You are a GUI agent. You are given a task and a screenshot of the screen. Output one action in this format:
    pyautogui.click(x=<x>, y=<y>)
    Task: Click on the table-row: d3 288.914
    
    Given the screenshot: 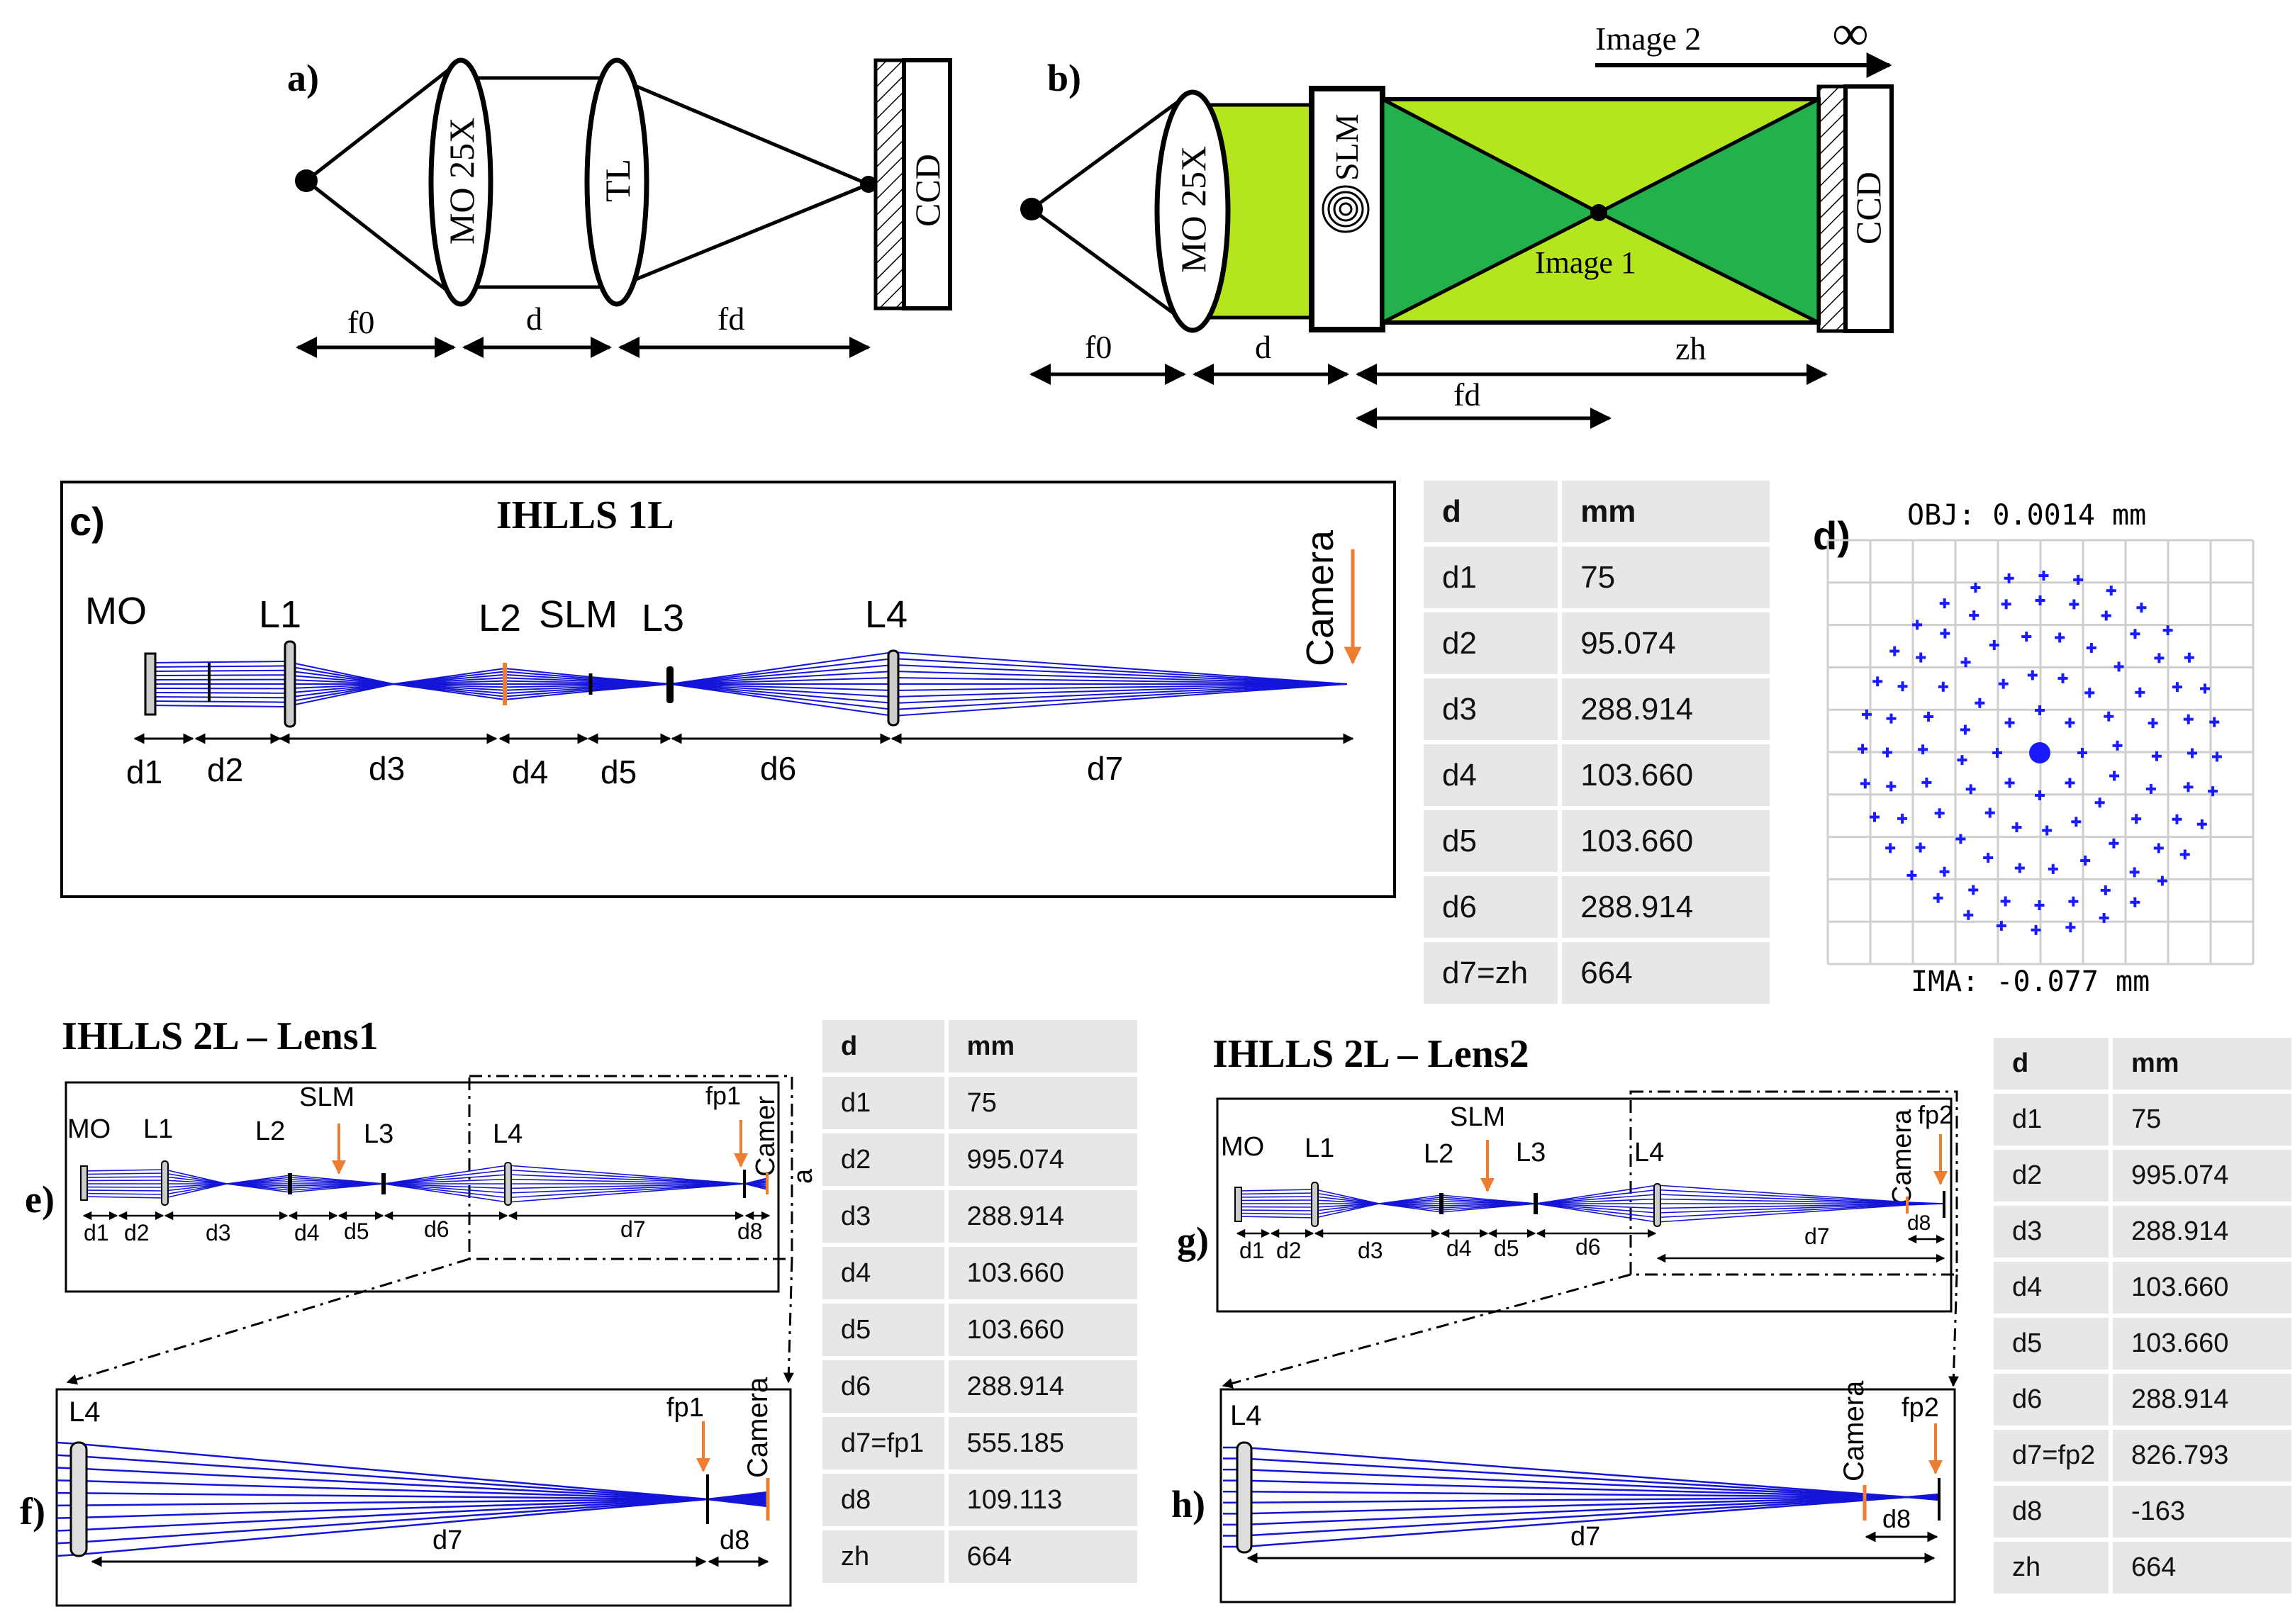 What is the action you would take?
    pyautogui.click(x=1597, y=709)
    